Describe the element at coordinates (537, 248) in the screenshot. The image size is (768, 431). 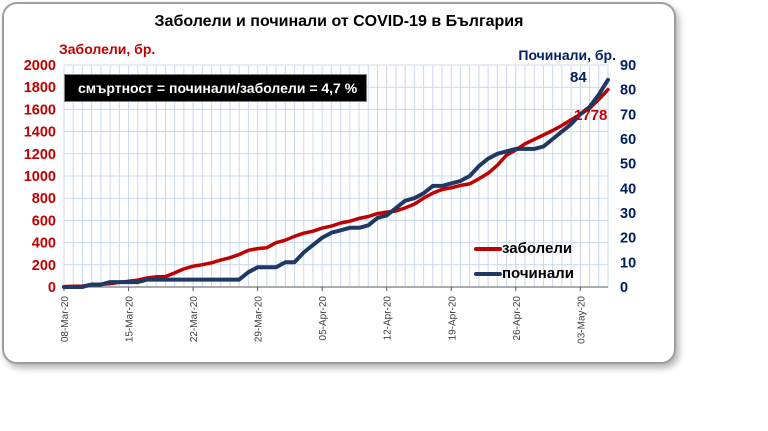
I see `legend-label-cases: заболели` at that location.